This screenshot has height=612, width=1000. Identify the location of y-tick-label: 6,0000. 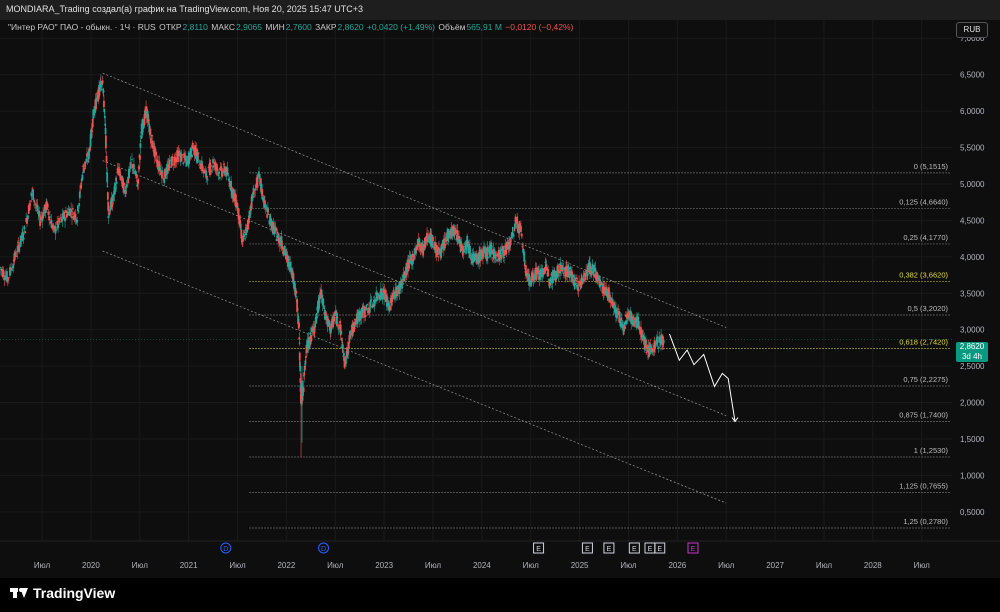
(972, 111).